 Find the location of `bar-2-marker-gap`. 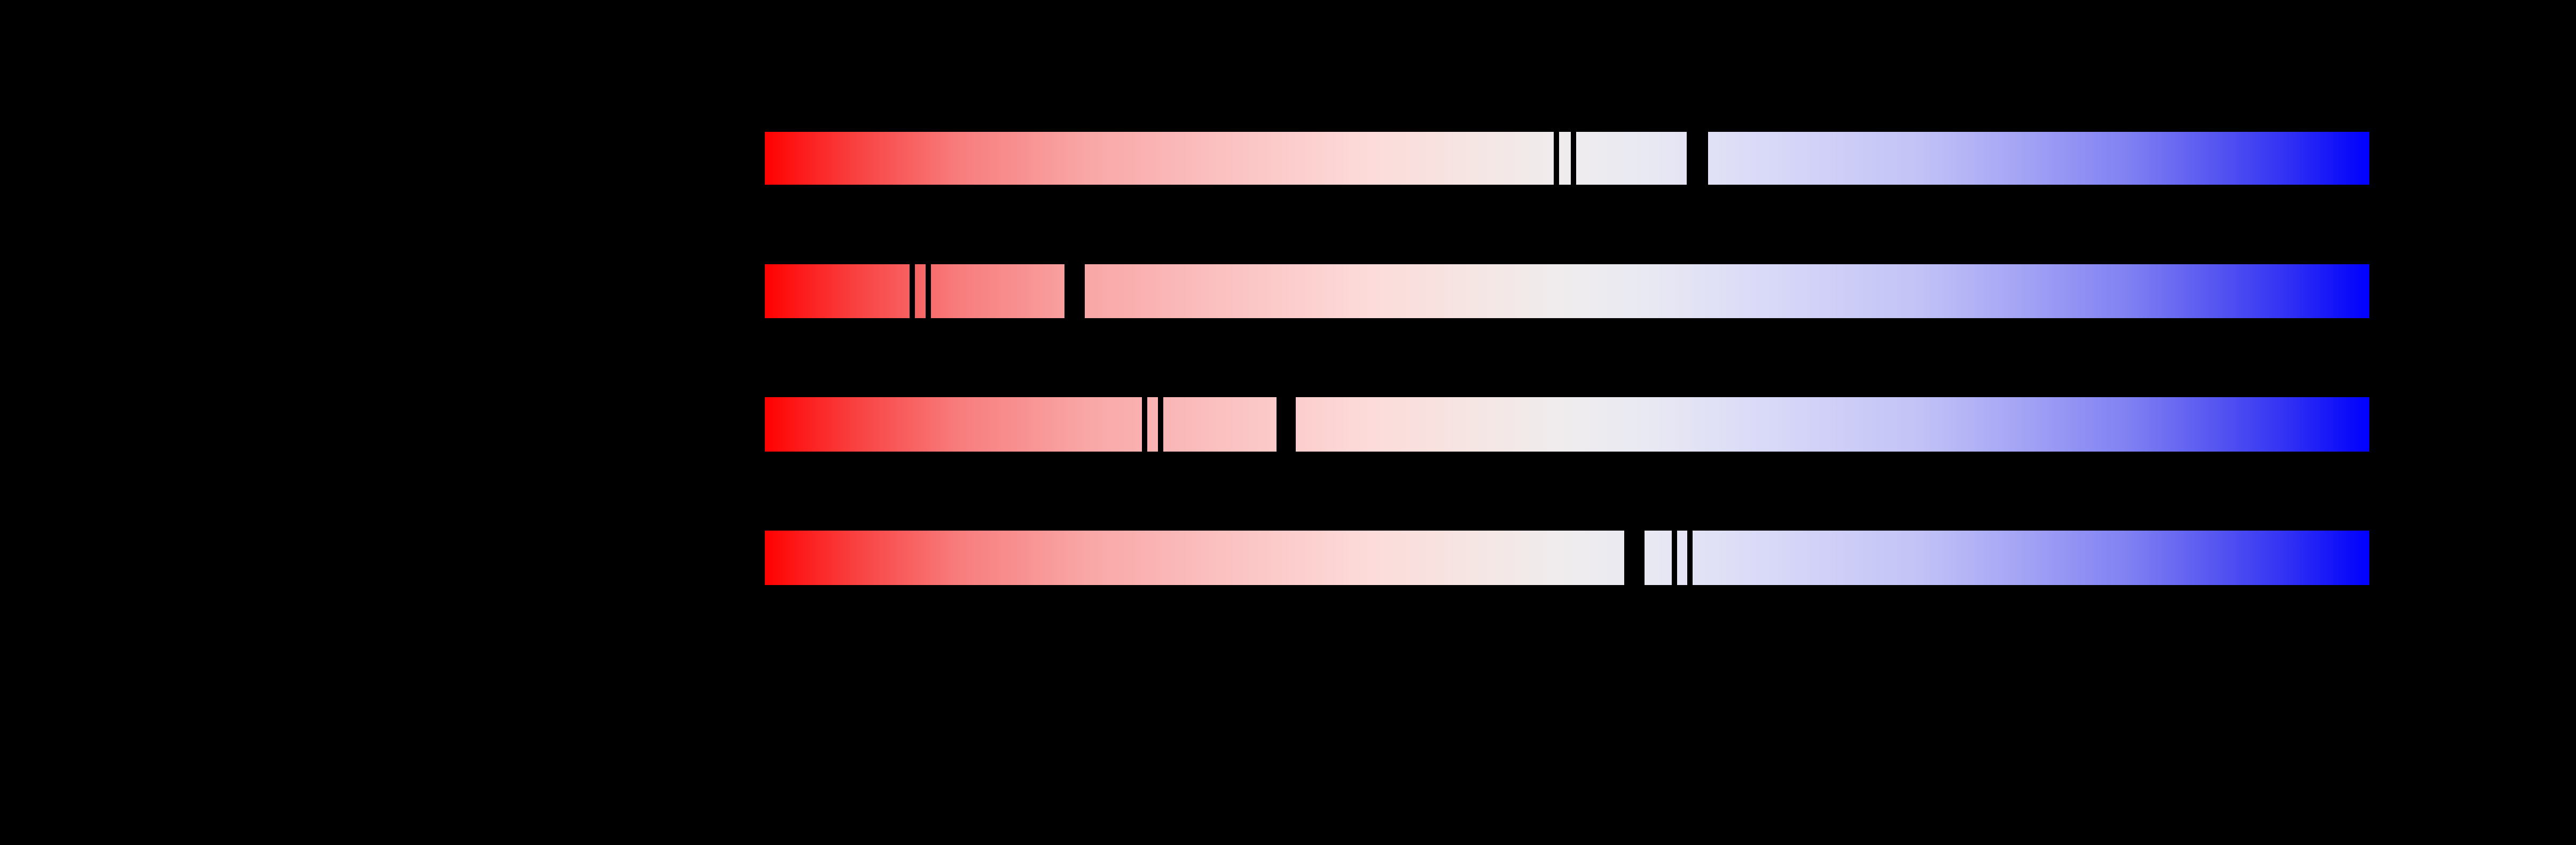

bar-2-marker-gap is located at coordinates (1074, 291).